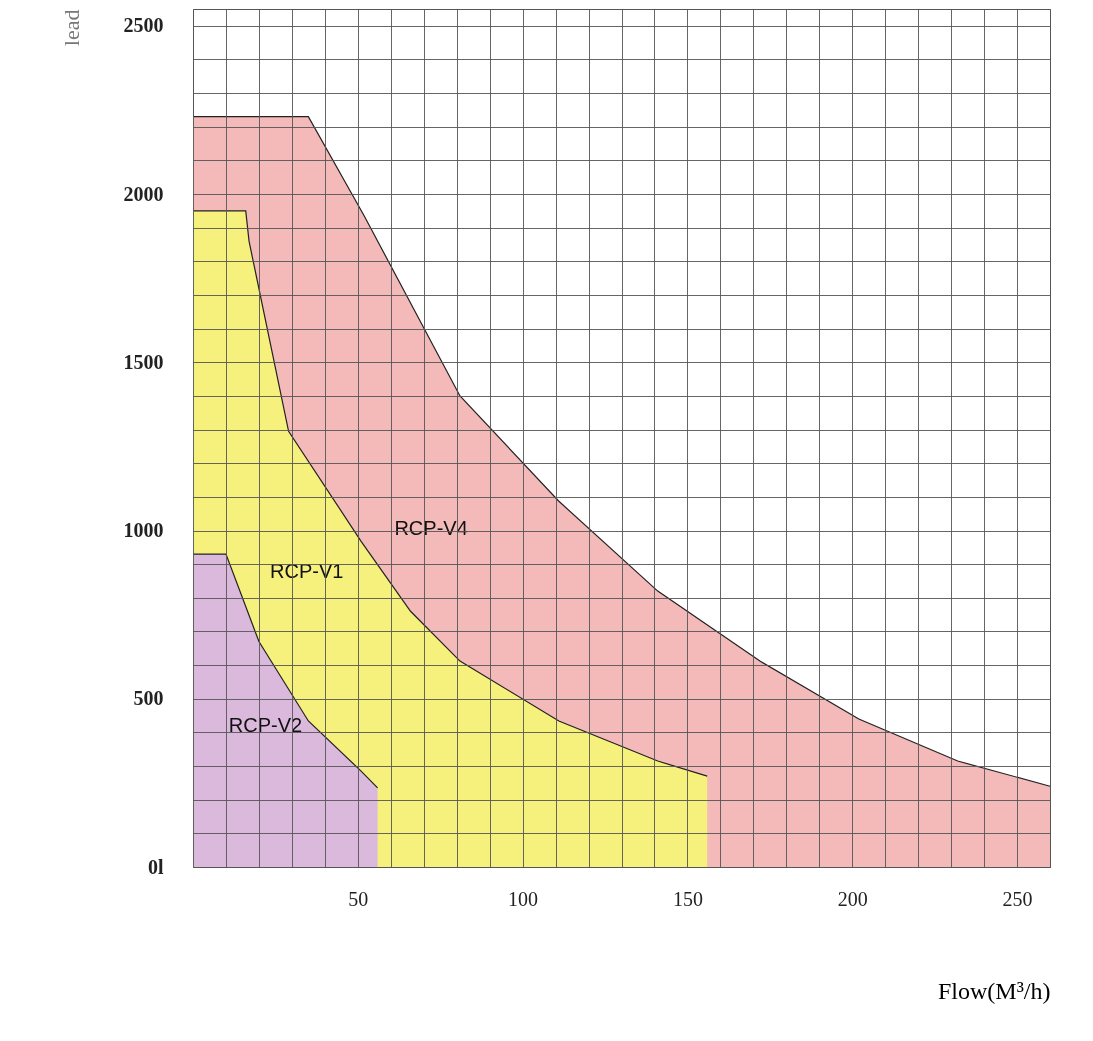  Describe the element at coordinates (155, 866) in the screenshot. I see `y-tick-label: 0l` at that location.